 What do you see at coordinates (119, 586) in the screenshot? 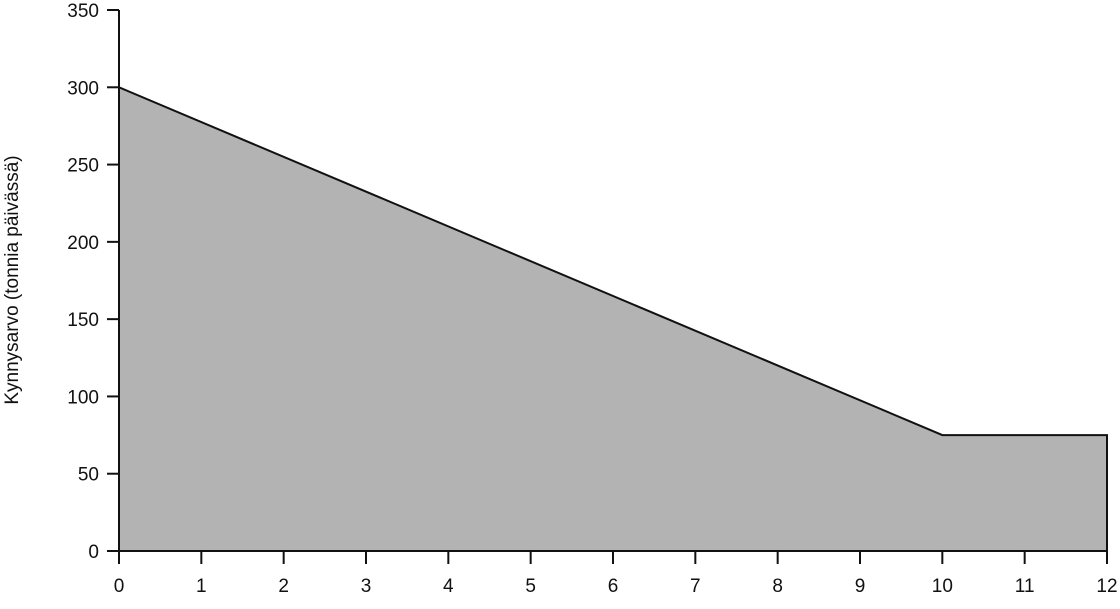
I see `x-tick-label: 0` at bounding box center [119, 586].